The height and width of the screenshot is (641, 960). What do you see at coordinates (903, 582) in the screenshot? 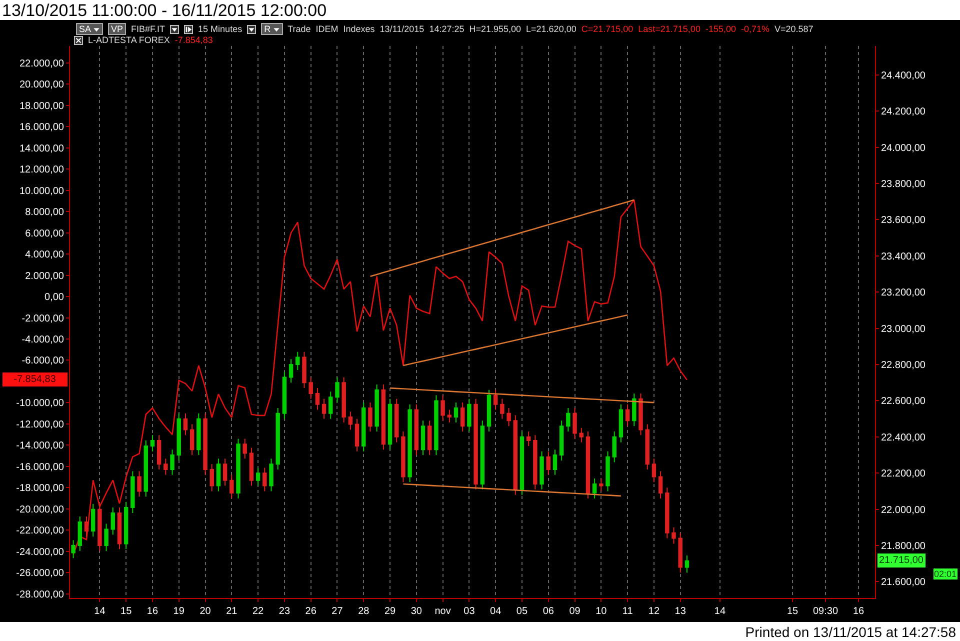
I see `y2-tick-label: 21.600,00` at bounding box center [903, 582].